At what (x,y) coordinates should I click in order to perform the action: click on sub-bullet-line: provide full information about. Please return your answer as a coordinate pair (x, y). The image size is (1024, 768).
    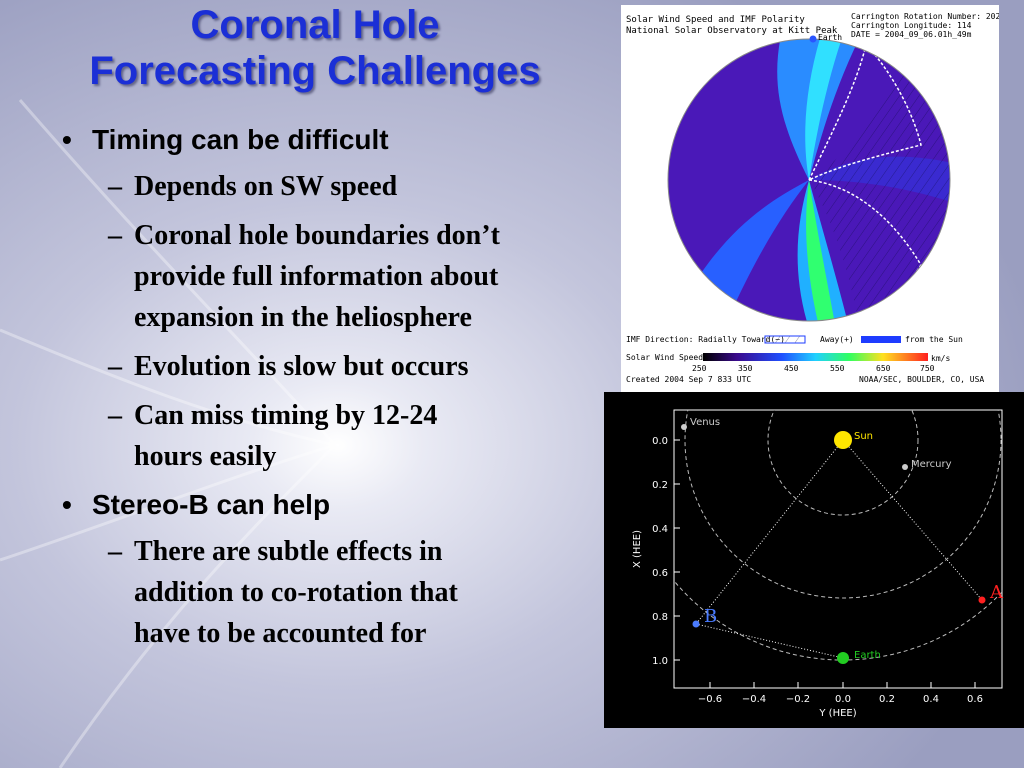
    Looking at the image, I should click on (316, 276).